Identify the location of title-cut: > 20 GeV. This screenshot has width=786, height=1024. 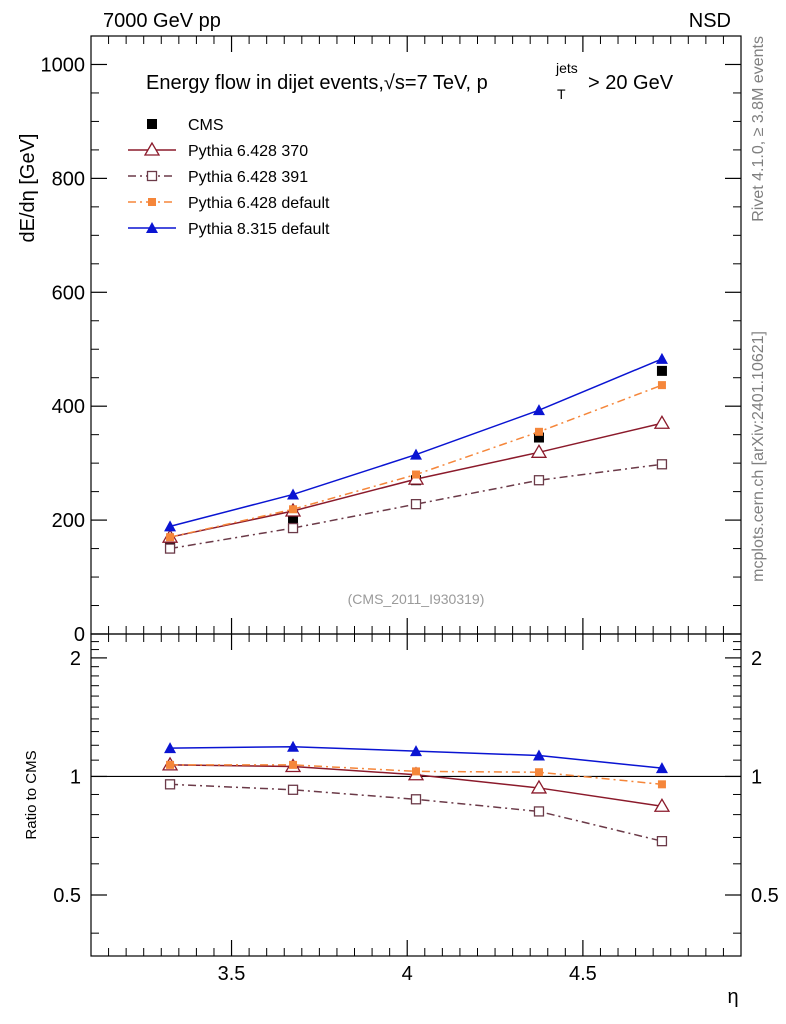
(631, 83).